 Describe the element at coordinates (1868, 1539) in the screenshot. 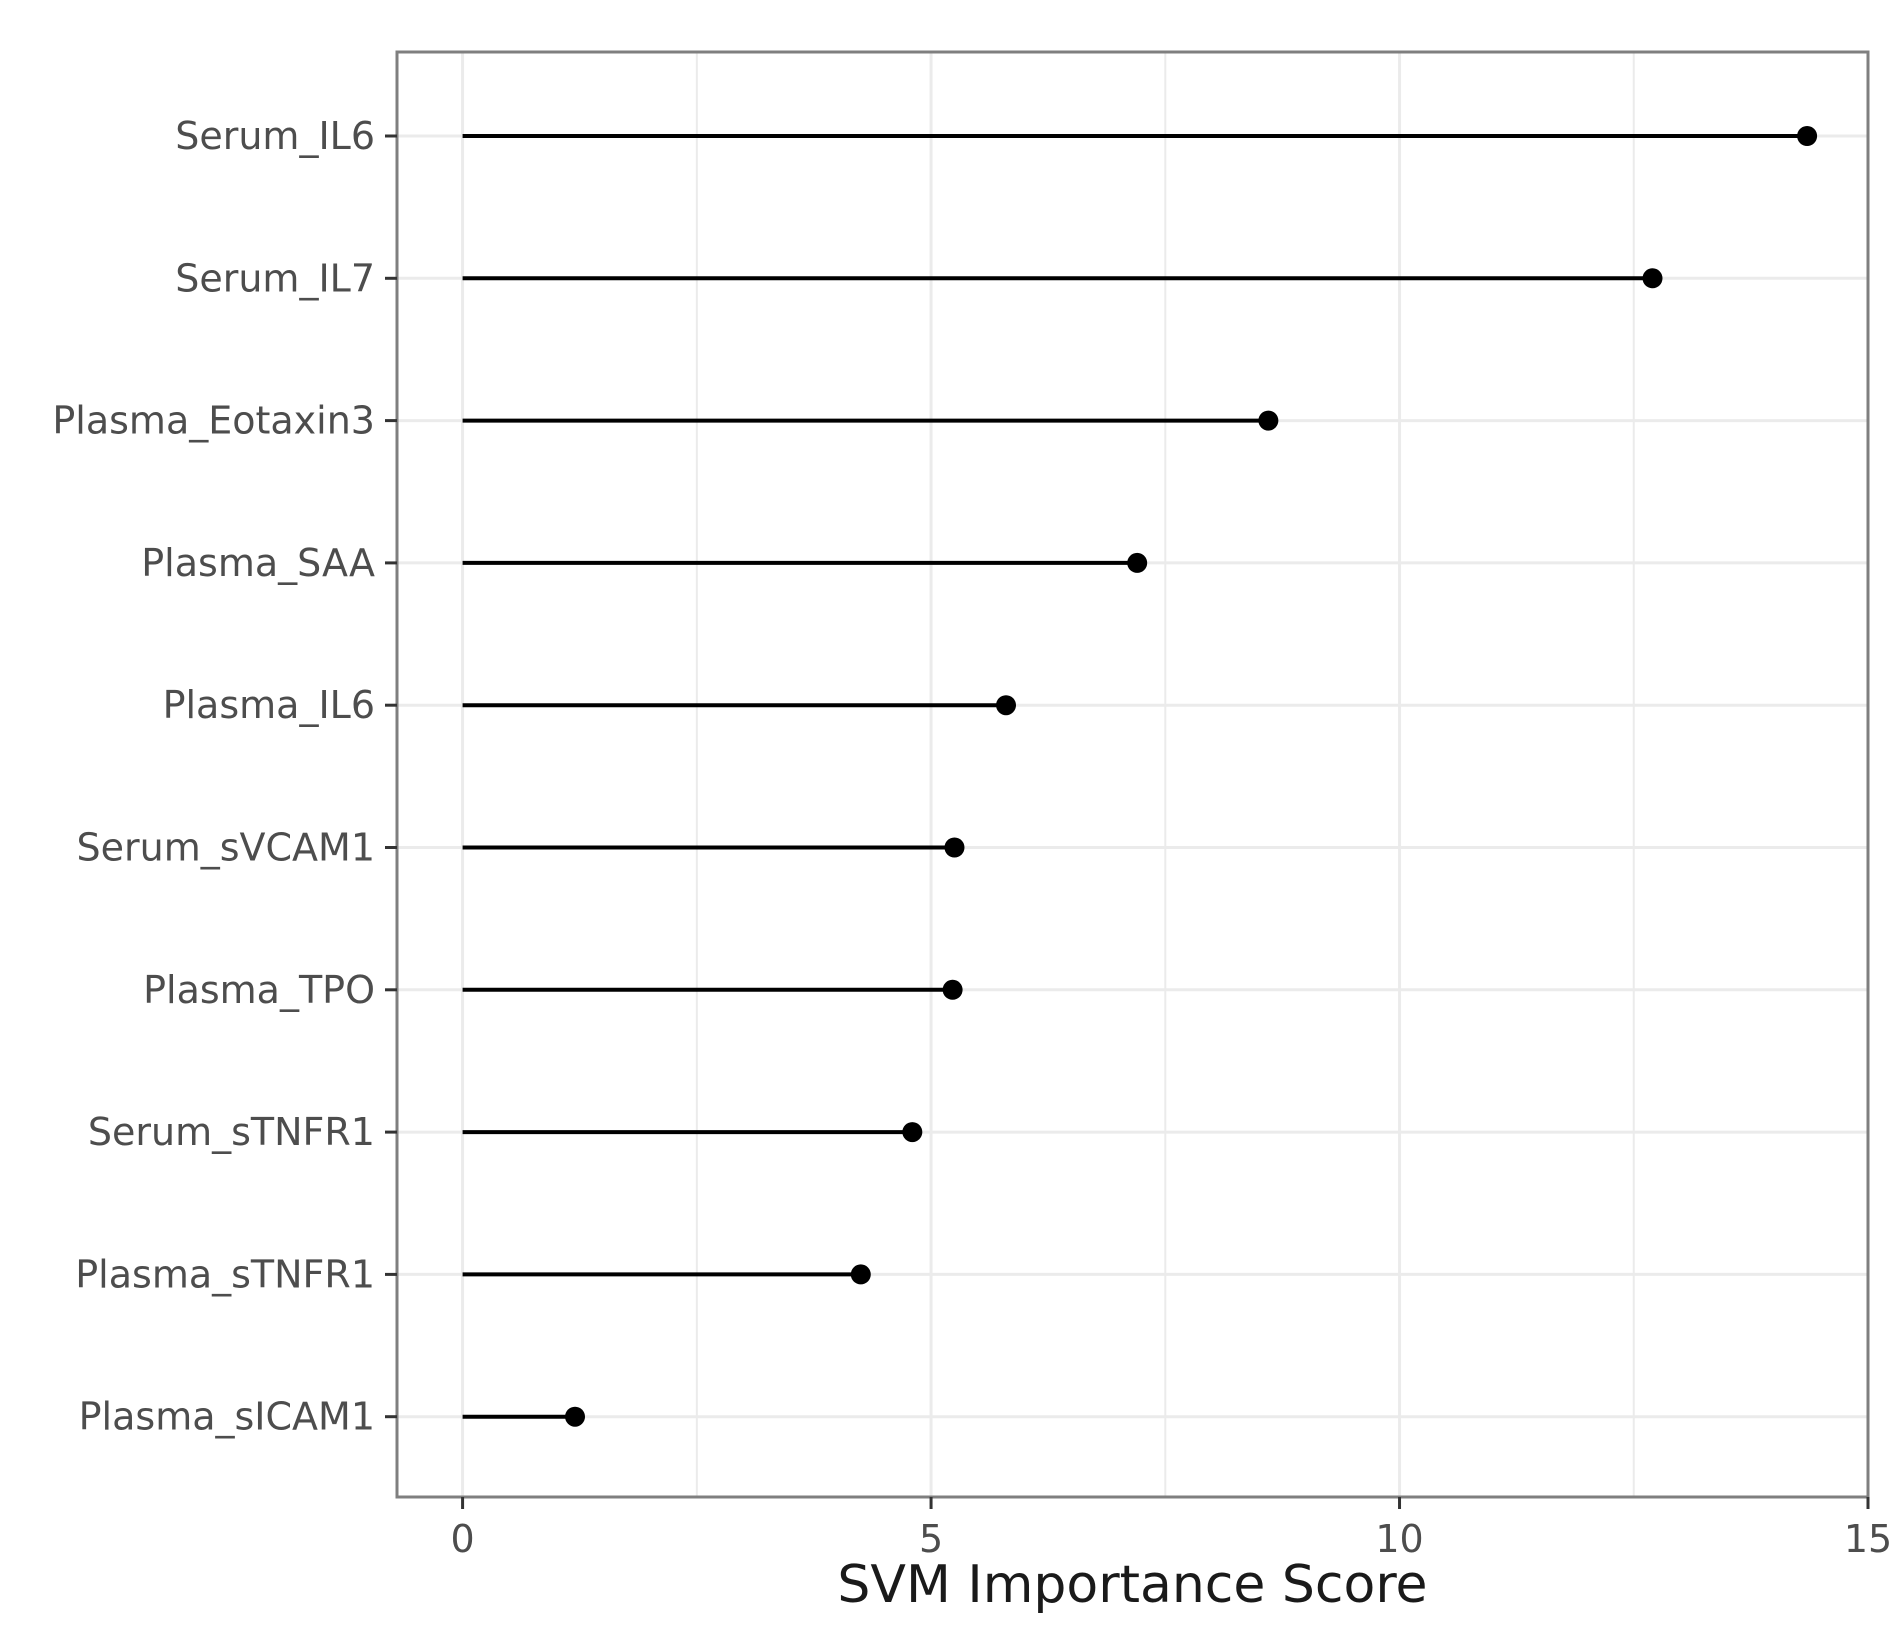

I see `x-tick-label: 15` at that location.